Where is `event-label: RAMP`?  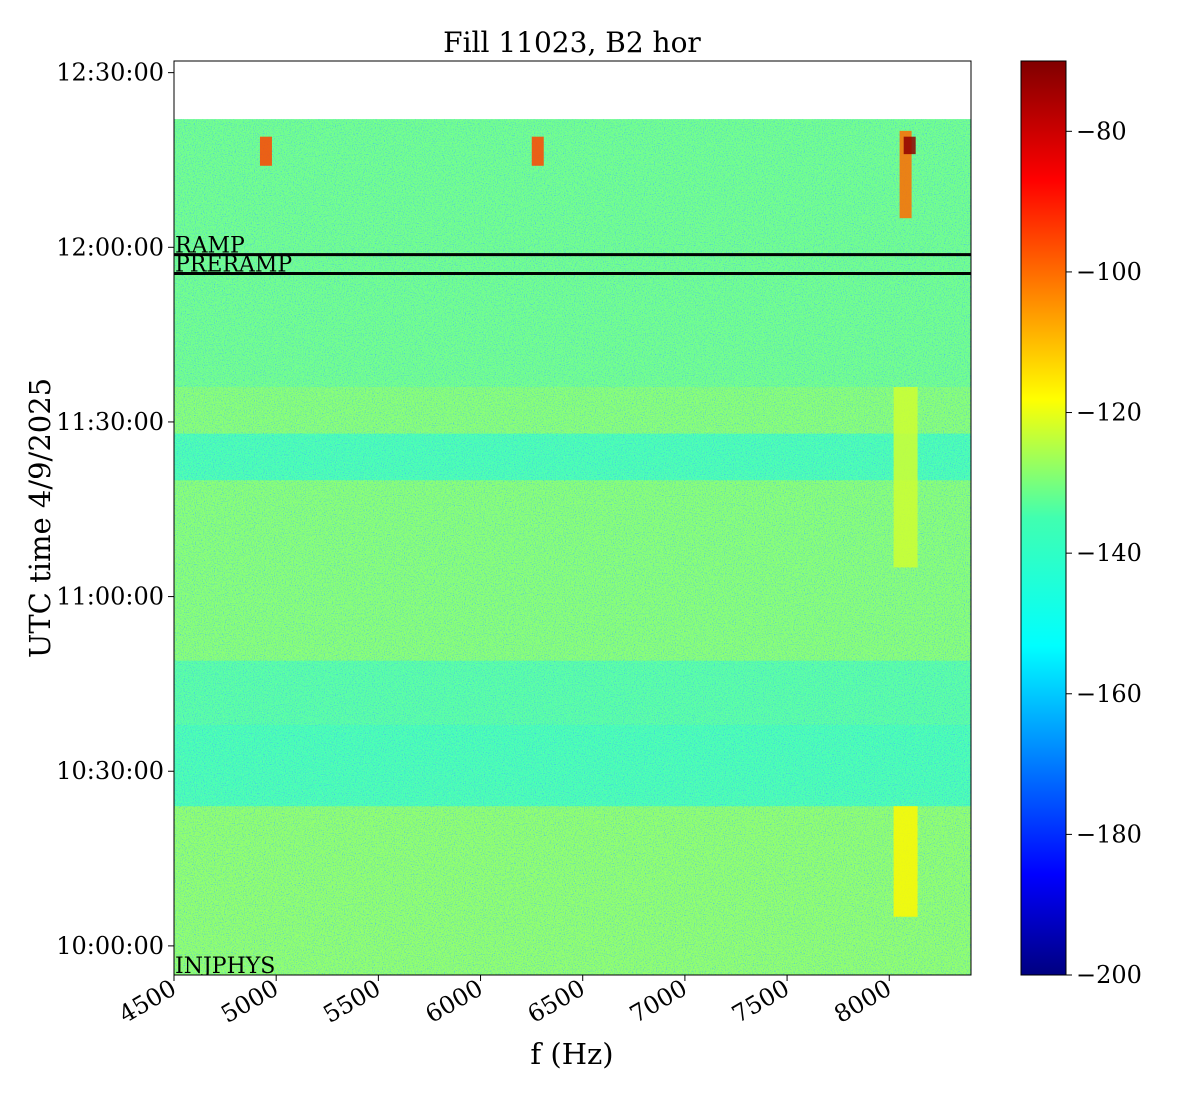 event-label: RAMP is located at coordinates (210, 246).